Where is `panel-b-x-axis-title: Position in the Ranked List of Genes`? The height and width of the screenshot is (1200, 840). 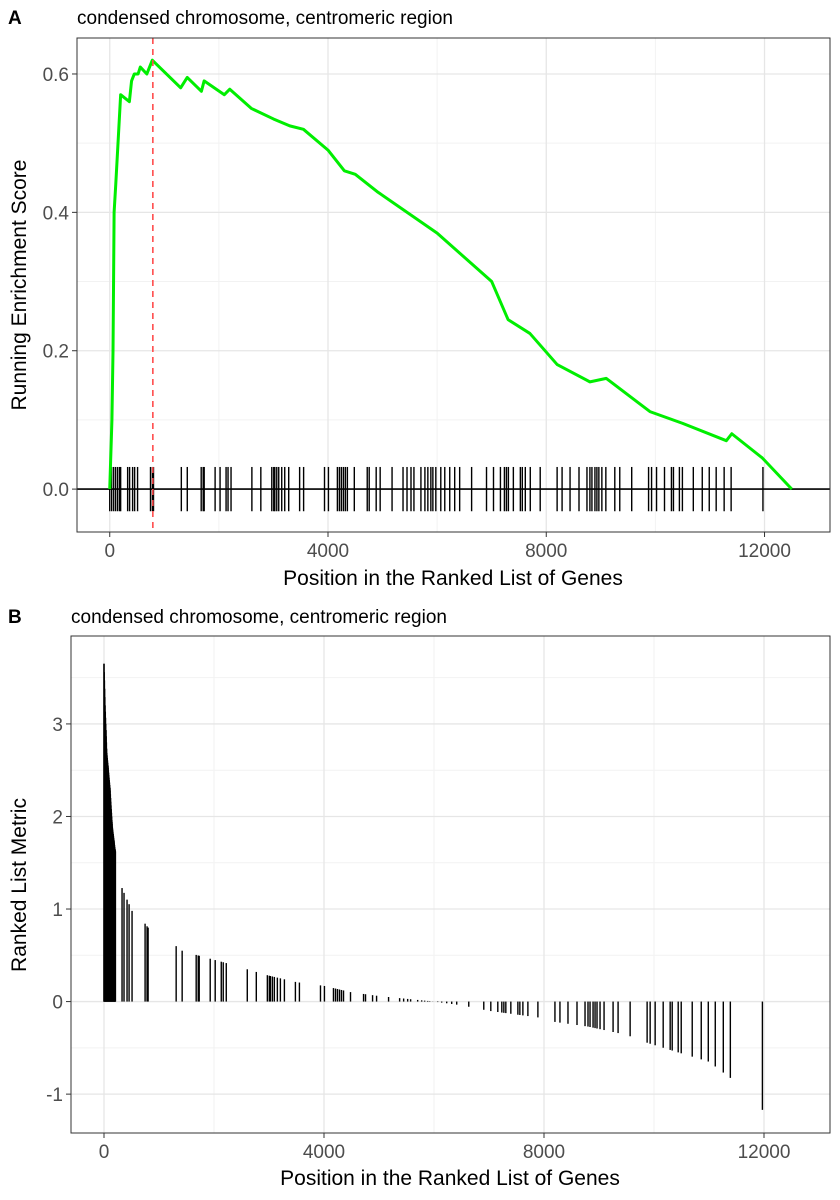
panel-b-x-axis-title: Position in the Ranked List of Genes is located at coordinates (450, 1178).